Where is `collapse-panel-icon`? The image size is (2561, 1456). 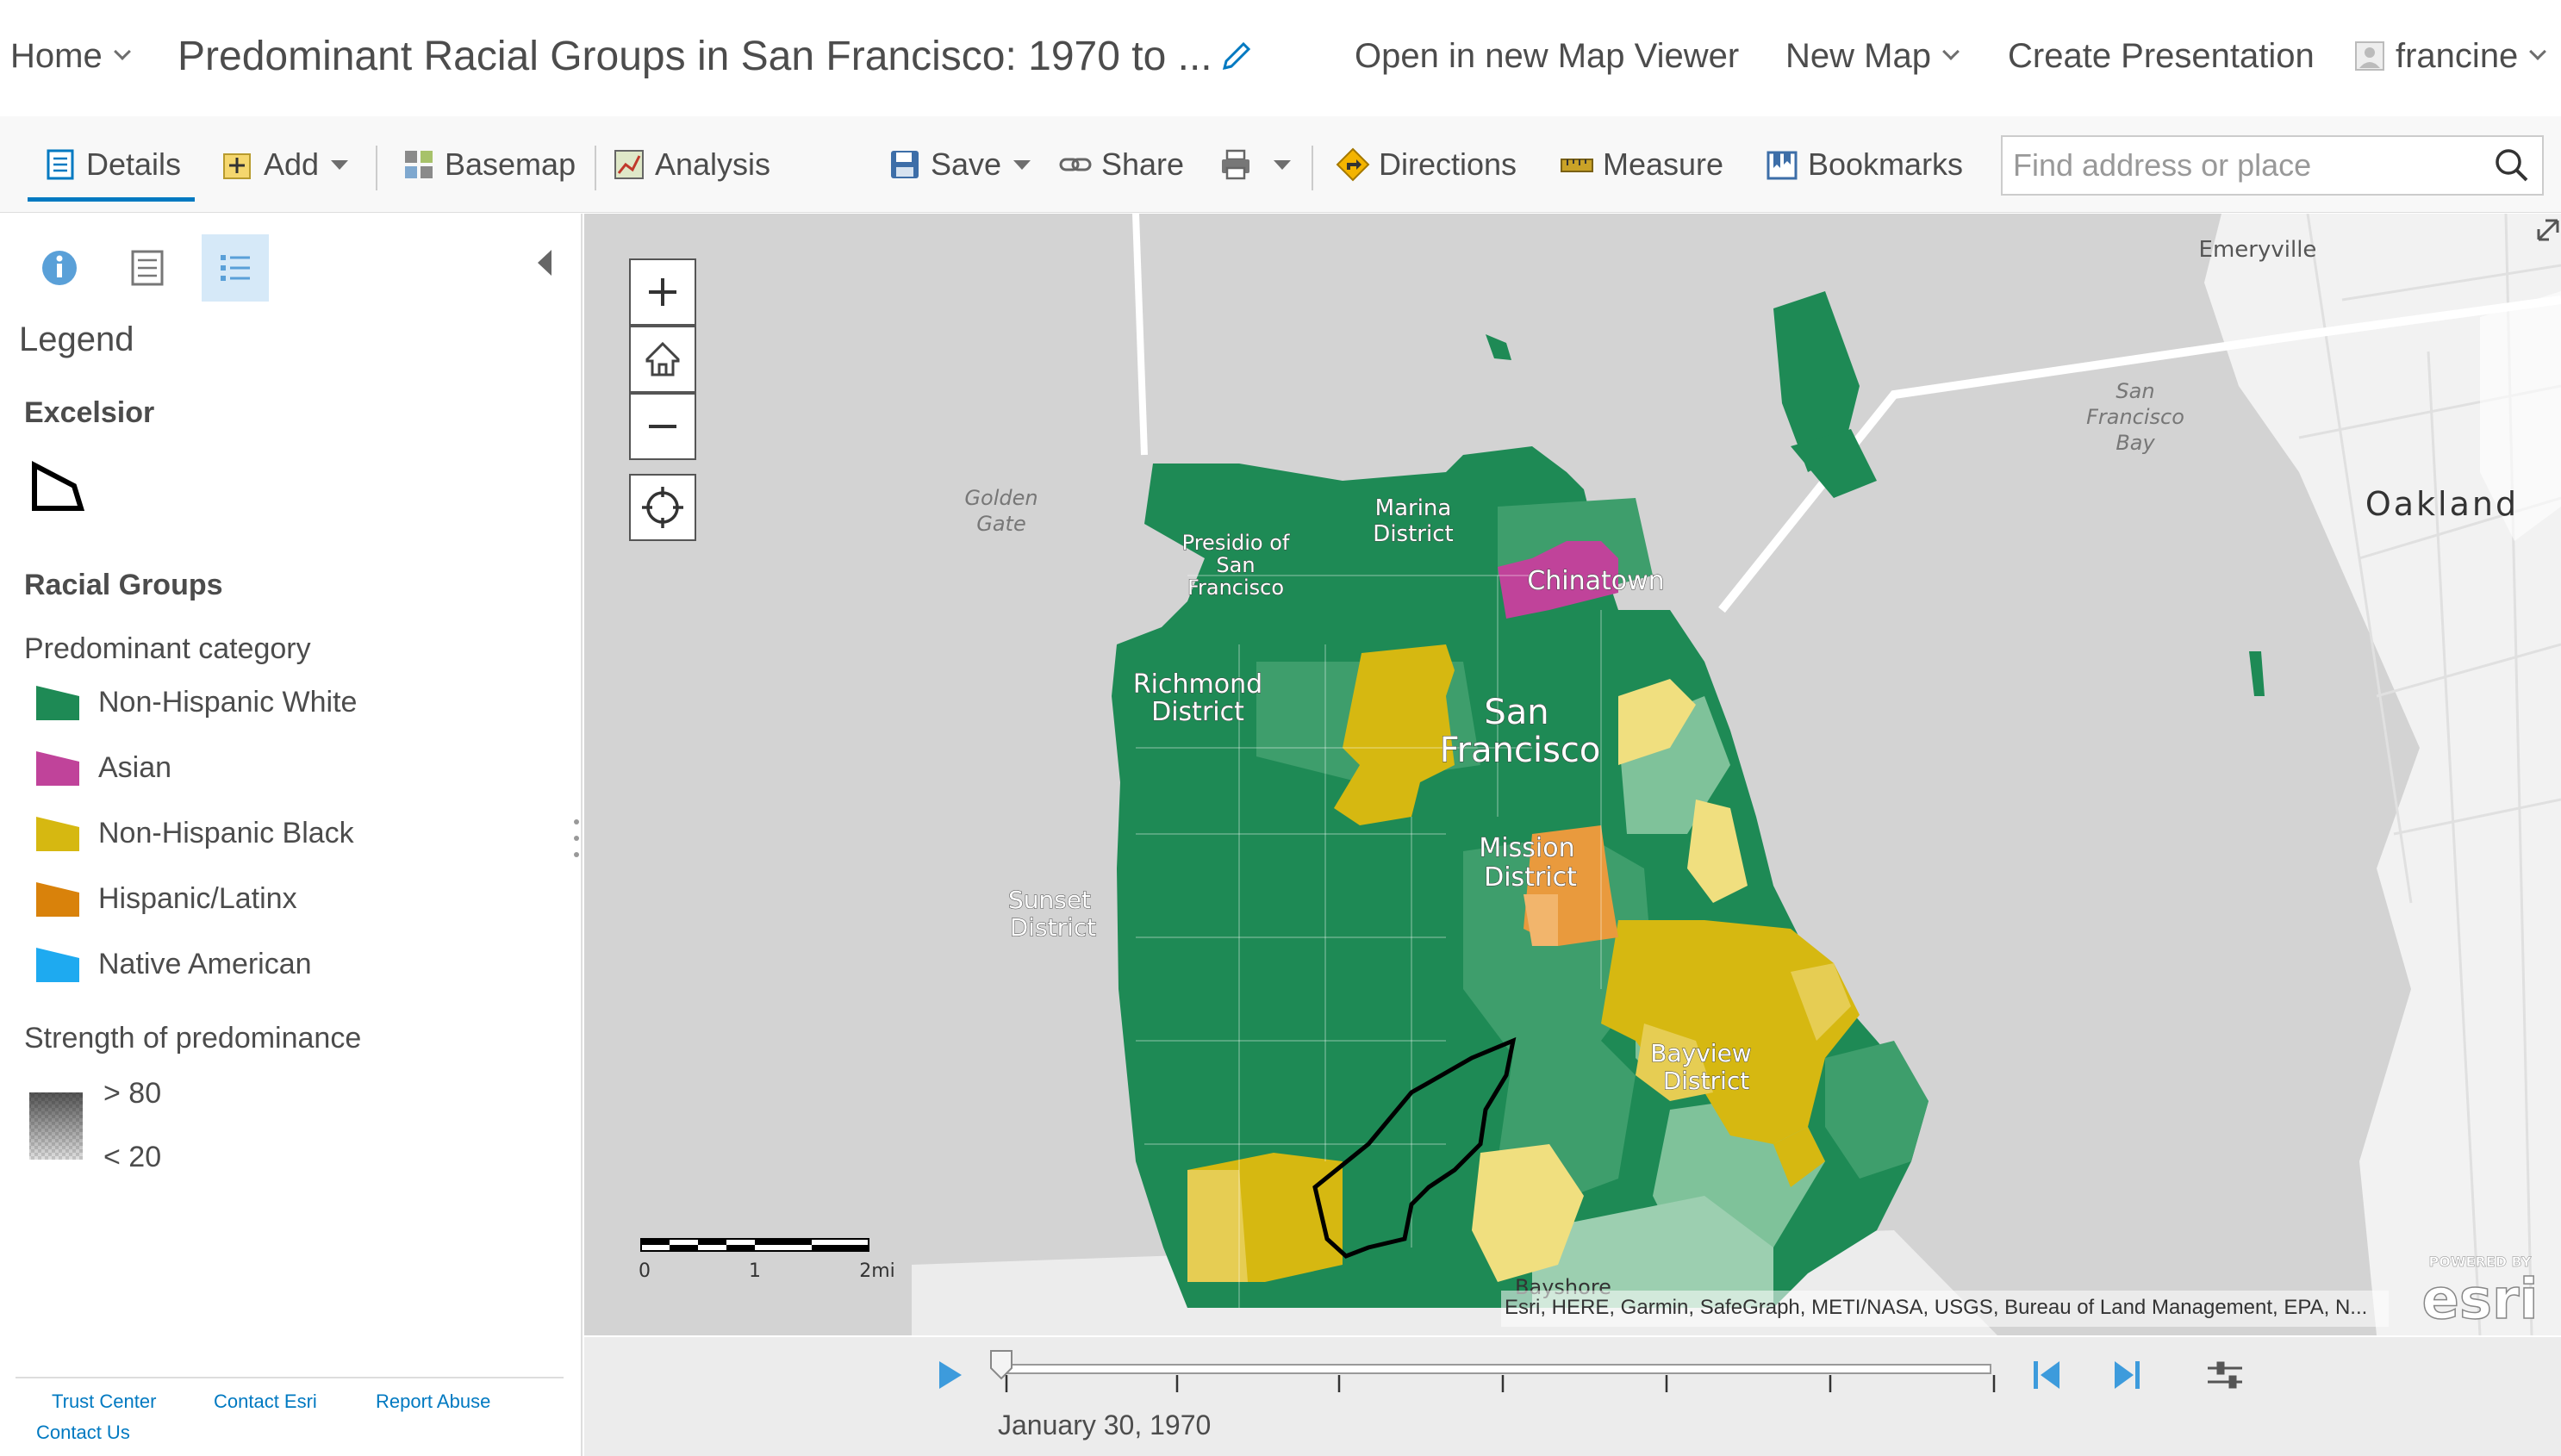 collapse-panel-icon is located at coordinates (544, 262).